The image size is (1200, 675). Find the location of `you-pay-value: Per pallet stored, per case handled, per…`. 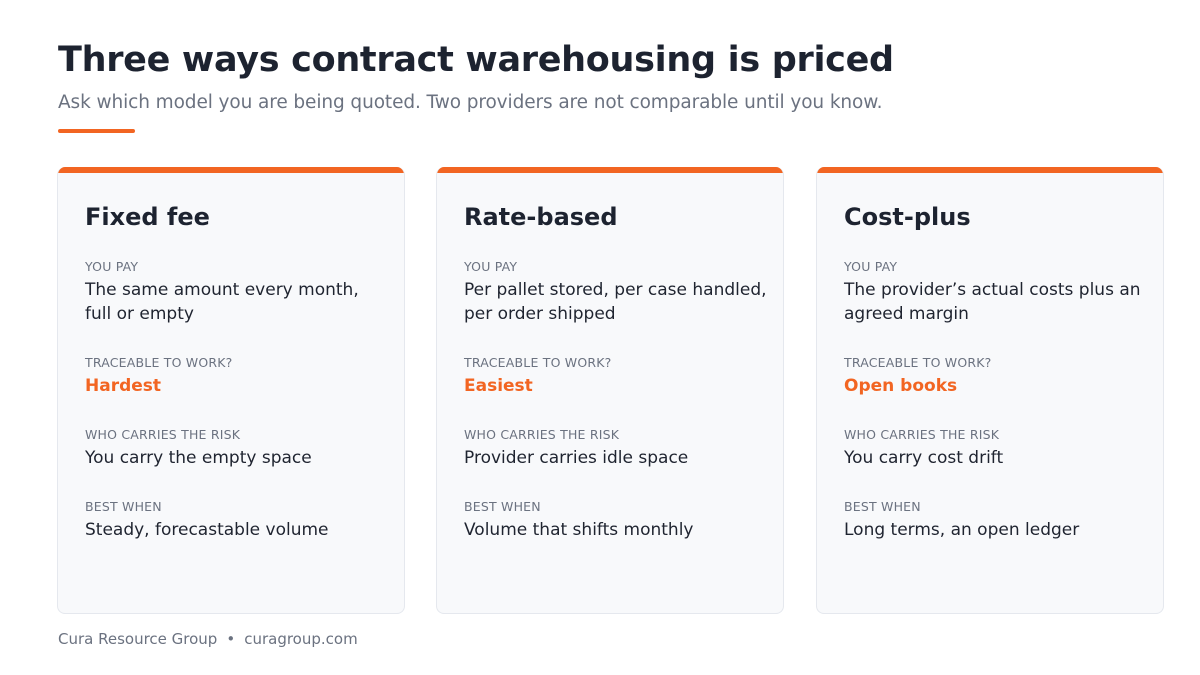

you-pay-value: Per pallet stored, per case handled, per… is located at coordinates (615, 302).